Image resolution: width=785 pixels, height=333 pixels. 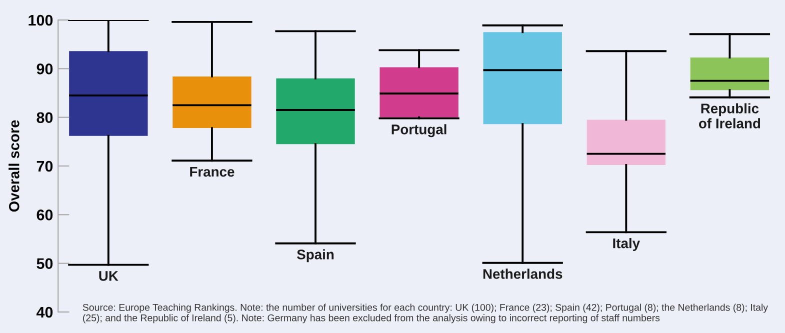 I want to click on x-tick-label: Spain, so click(x=315, y=255).